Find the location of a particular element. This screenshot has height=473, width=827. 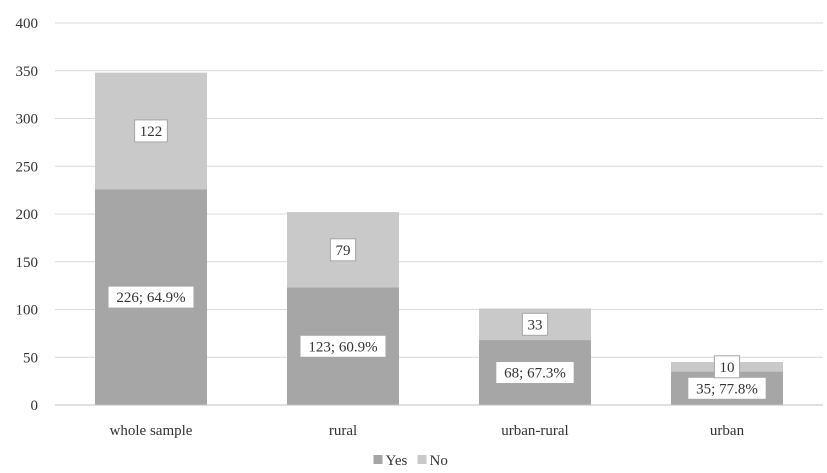

y-tick-label: 250 is located at coordinates (27, 167).